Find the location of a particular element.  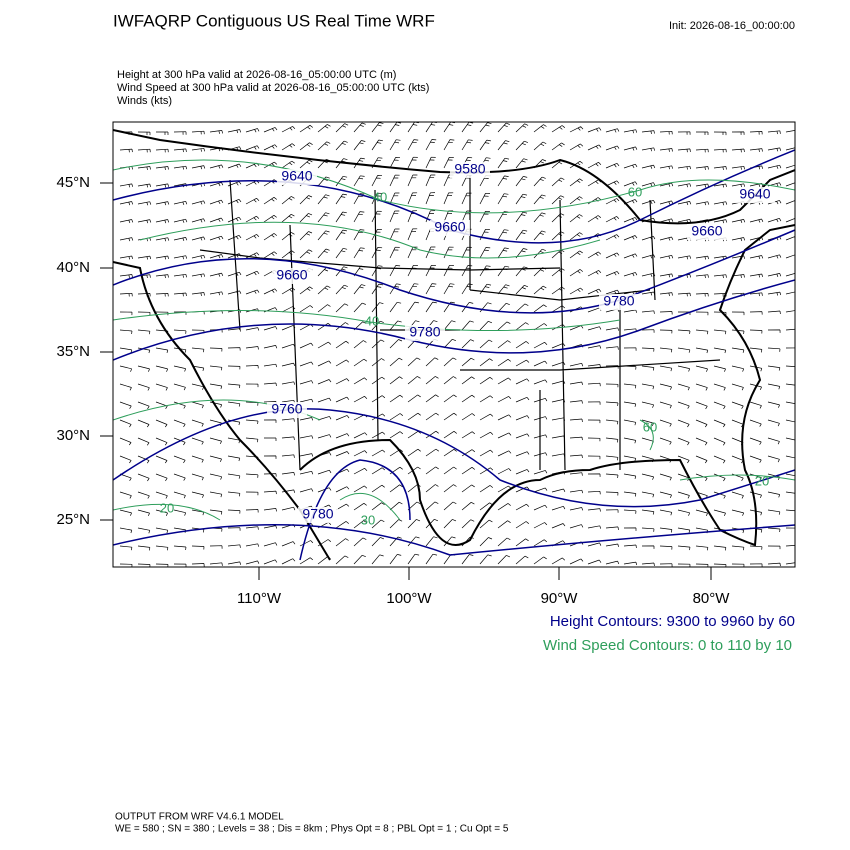

wind-legend: Wind Speed Contours: 0 to 110 by 10 is located at coordinates (667, 645).